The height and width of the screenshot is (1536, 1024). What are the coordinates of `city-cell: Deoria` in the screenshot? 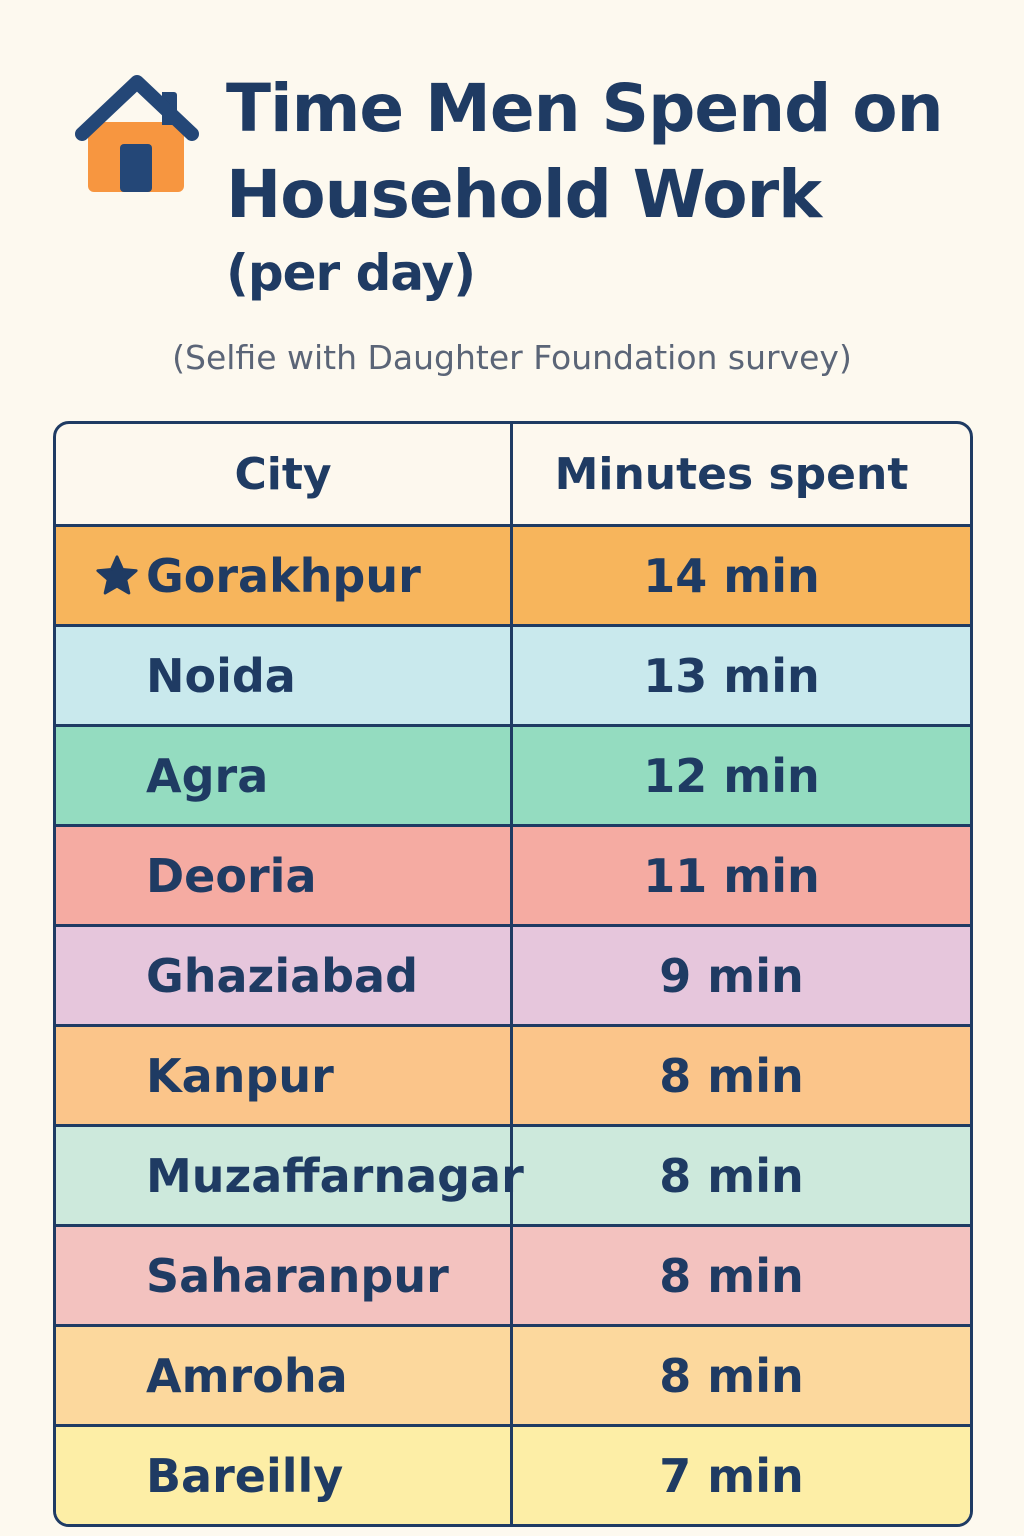 It's located at (284, 875).